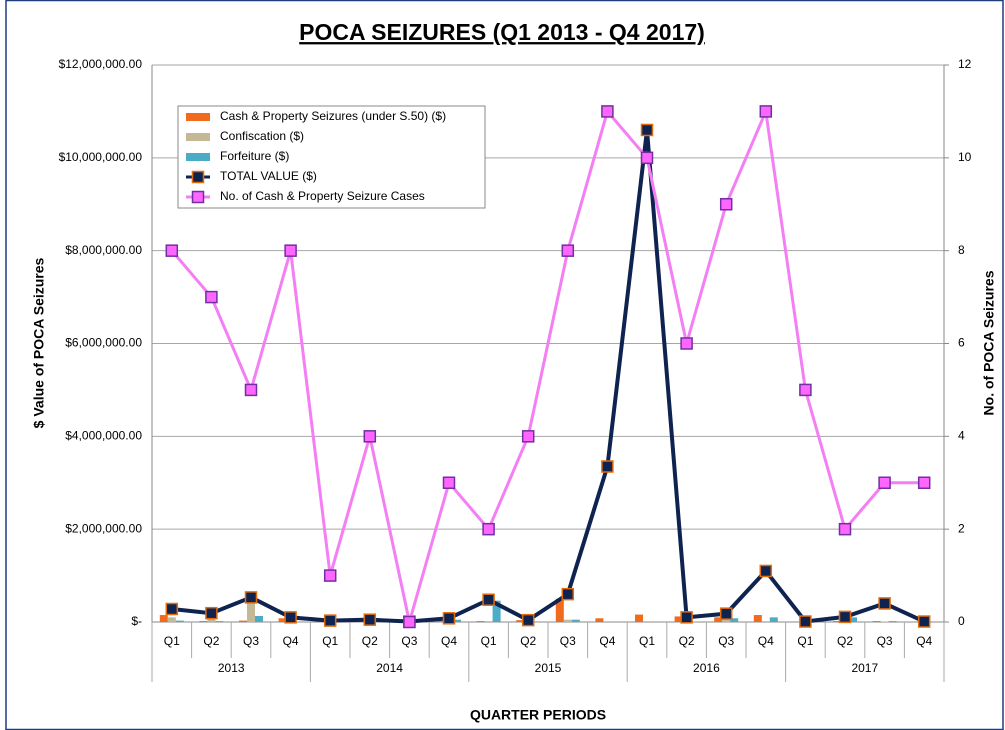 The image size is (1005, 730). I want to click on year-label: 2017, so click(864, 668).